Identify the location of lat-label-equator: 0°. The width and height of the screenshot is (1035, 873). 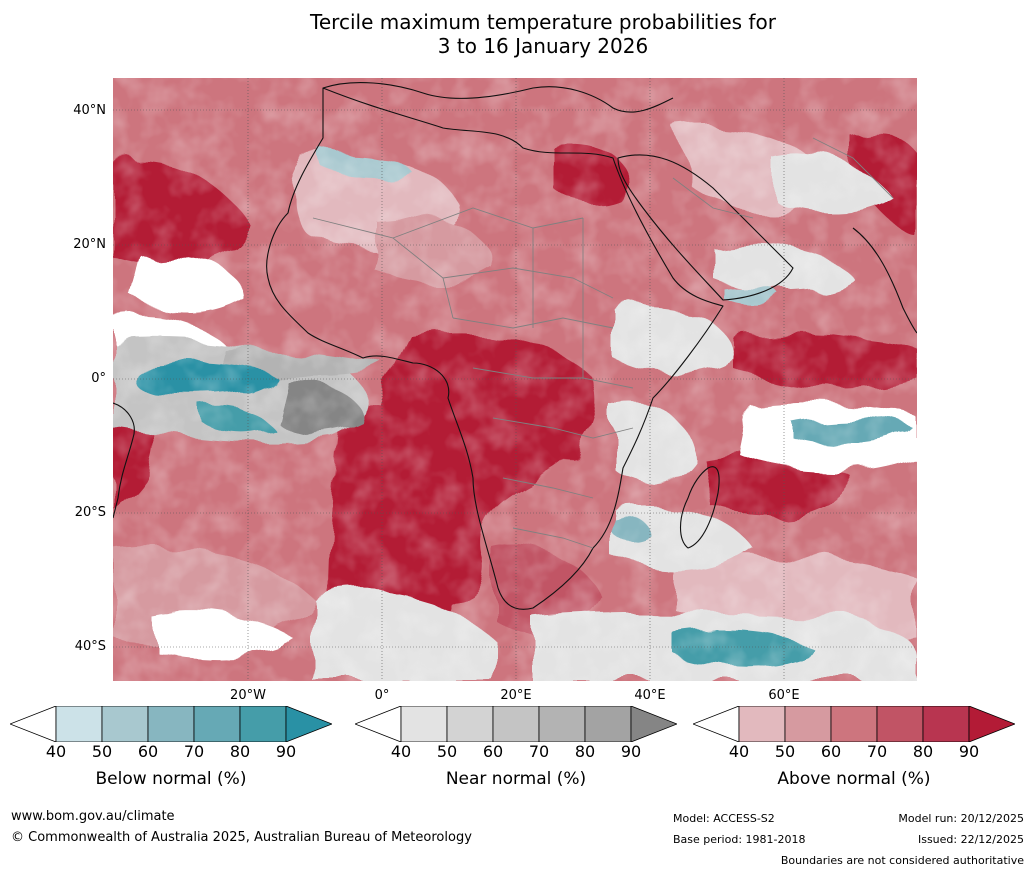
(98, 378).